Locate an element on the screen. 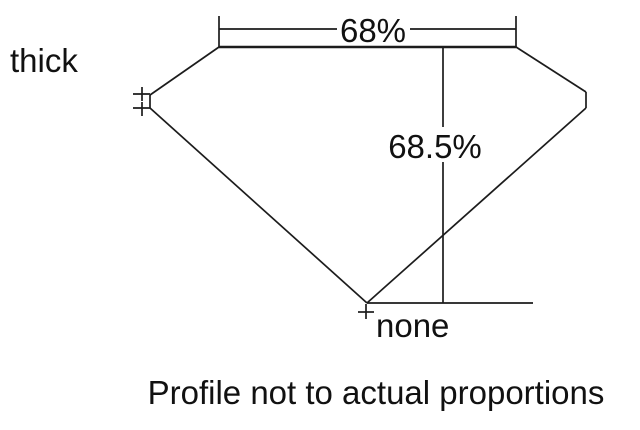  girdle-thickness-label: thick is located at coordinates (44, 60).